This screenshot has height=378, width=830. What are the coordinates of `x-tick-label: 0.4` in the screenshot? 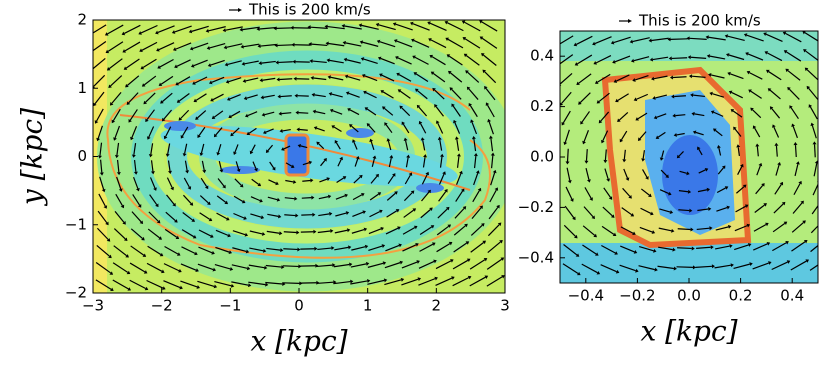 It's located at (792, 296).